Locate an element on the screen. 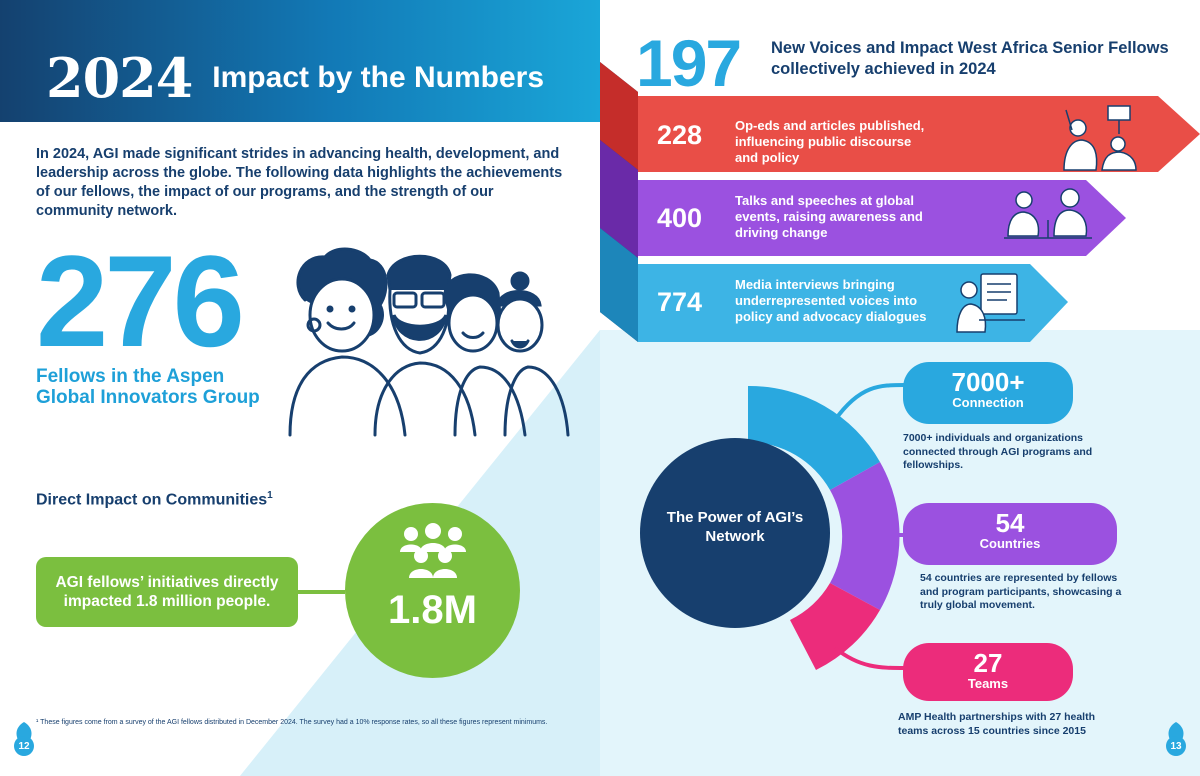 The image size is (1200, 776). network-pill-countries: 54 Countries is located at coordinates (1010, 534).